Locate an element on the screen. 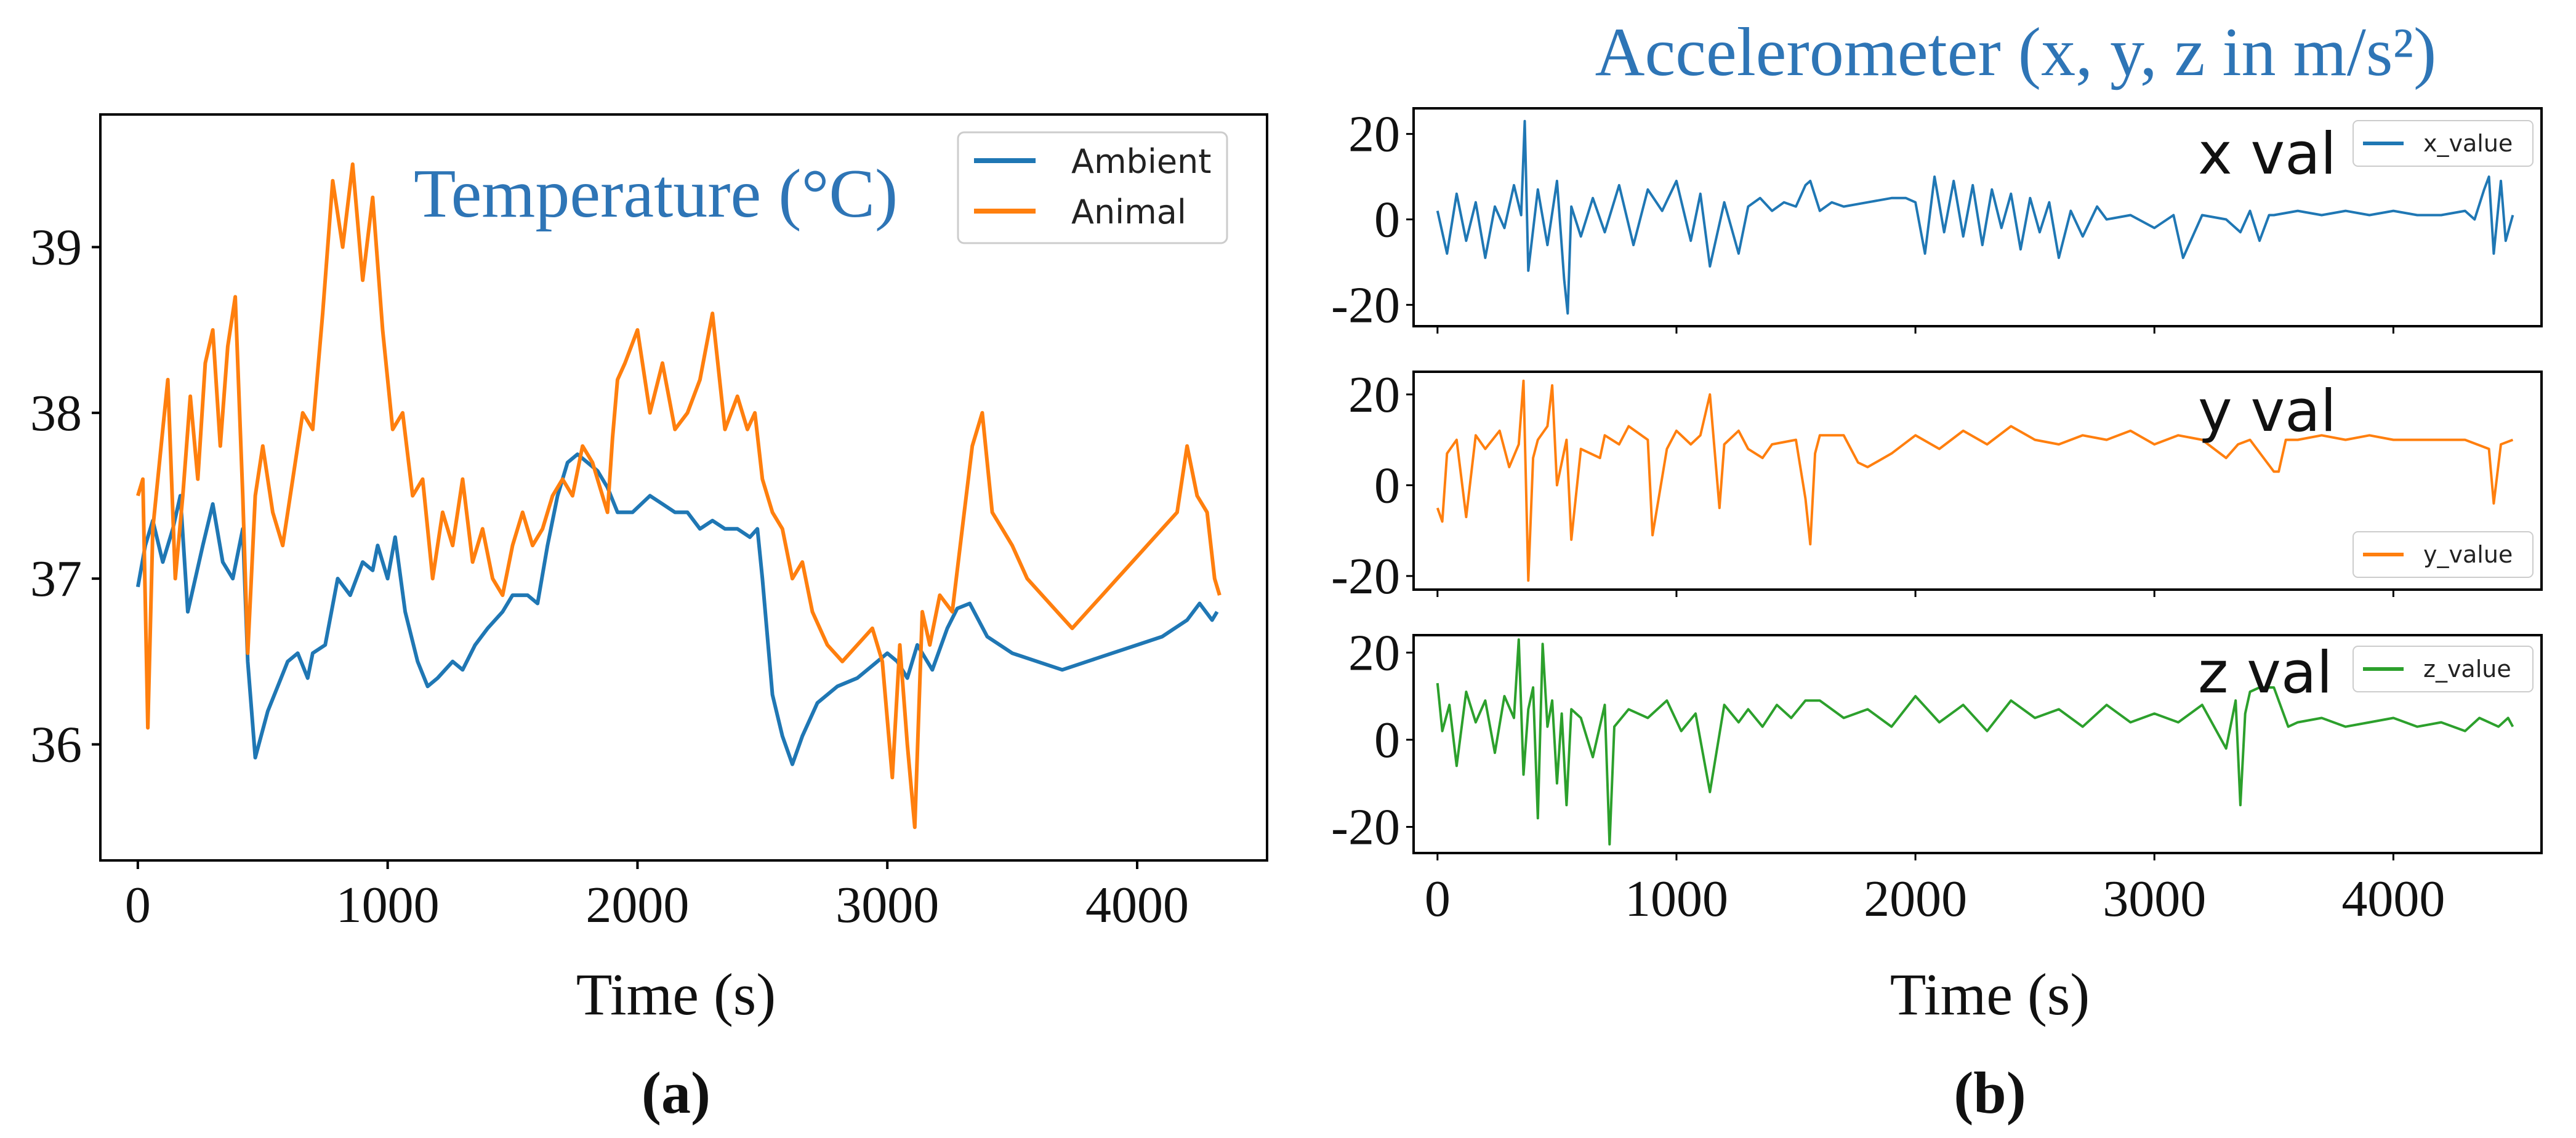 The width and height of the screenshot is (2576, 1138). z-value-legend-label: z_value is located at coordinates (2467, 669).